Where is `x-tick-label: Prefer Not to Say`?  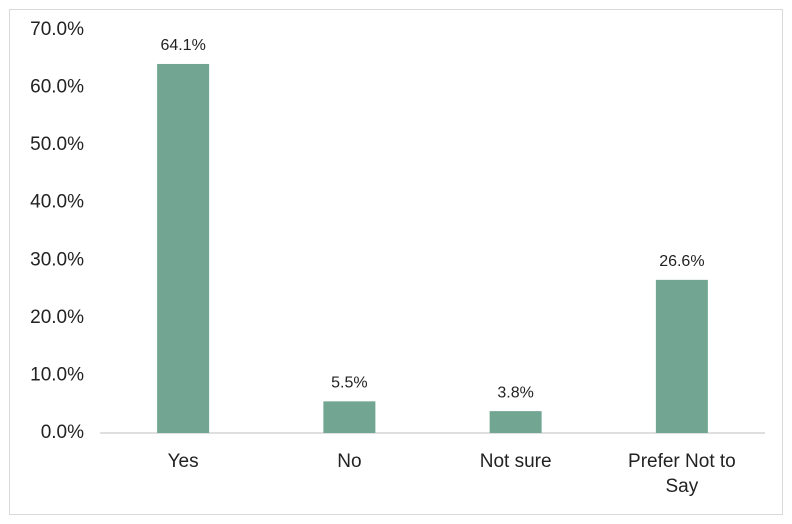
x-tick-label: Prefer Not to Say is located at coordinates (682, 474).